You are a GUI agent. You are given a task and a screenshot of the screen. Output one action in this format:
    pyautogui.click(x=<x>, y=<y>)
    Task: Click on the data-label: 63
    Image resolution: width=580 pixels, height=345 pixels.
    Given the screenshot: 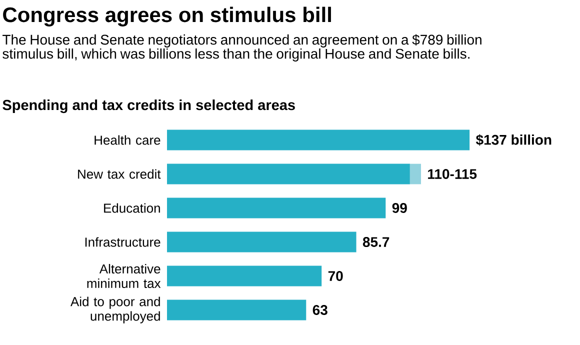 What is the action you would take?
    pyautogui.click(x=320, y=310)
    